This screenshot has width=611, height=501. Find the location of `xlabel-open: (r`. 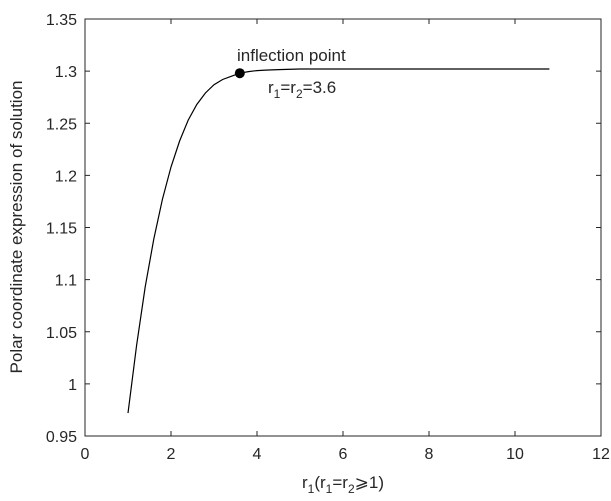

xlabel-open: (r is located at coordinates (320, 482).